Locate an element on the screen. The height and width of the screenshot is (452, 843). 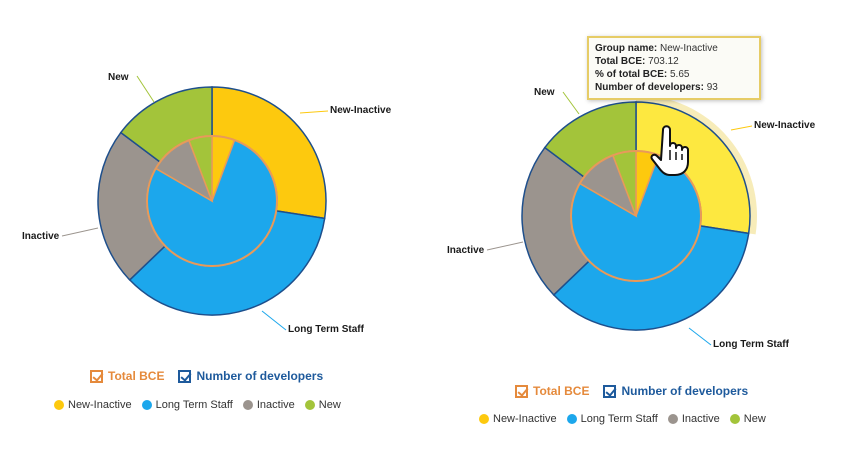
tooltip-devs-value: 93 is located at coordinates (712, 87).